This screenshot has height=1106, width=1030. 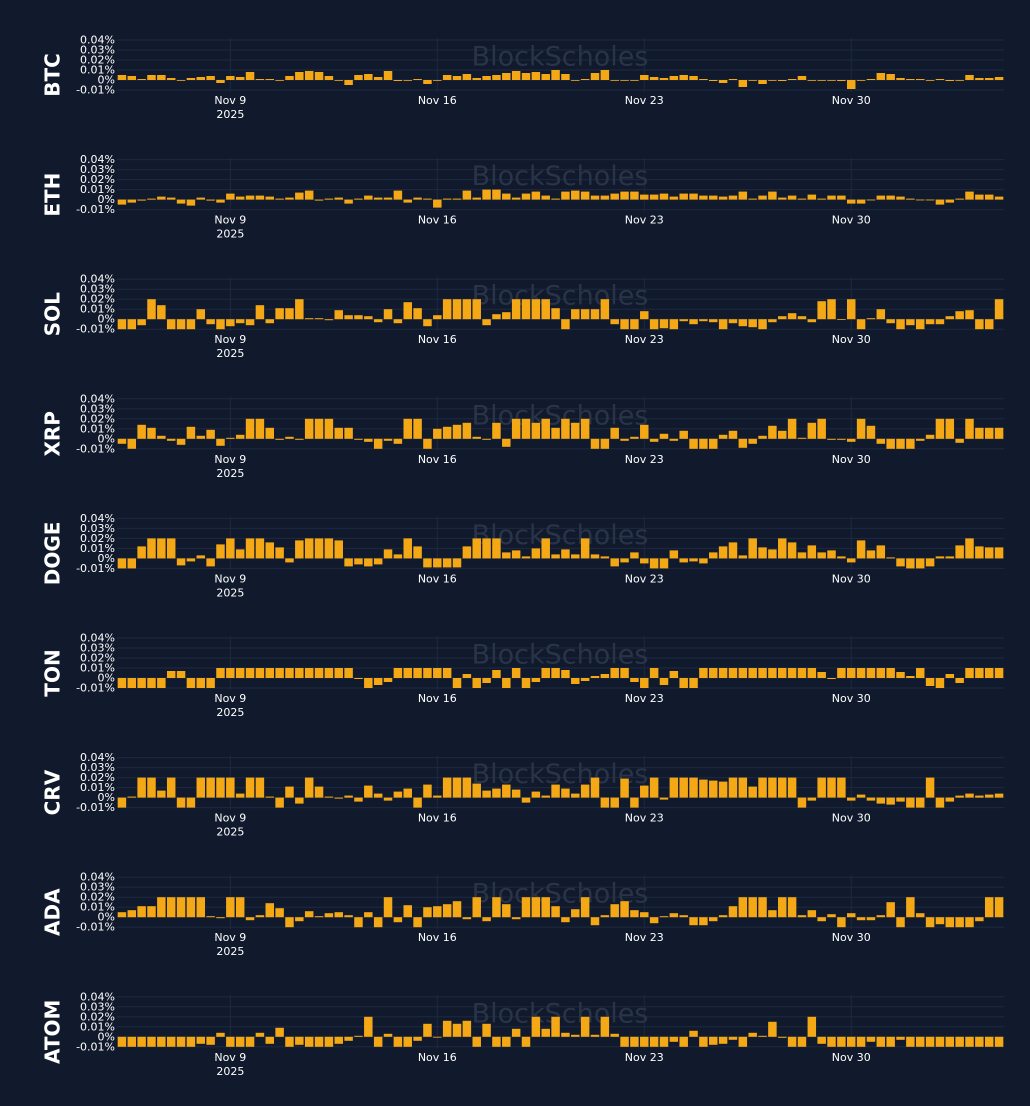 What do you see at coordinates (97, 70) in the screenshot?
I see `btc-y-tick-label: 0.01%` at bounding box center [97, 70].